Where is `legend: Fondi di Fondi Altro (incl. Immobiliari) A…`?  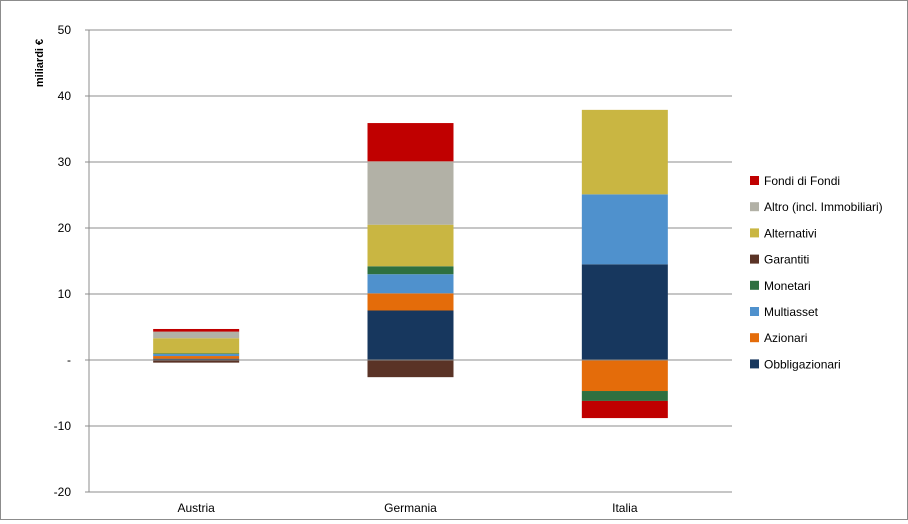 legend: Fondi di Fondi Altro (incl. Immobiliari) A… is located at coordinates (816, 272).